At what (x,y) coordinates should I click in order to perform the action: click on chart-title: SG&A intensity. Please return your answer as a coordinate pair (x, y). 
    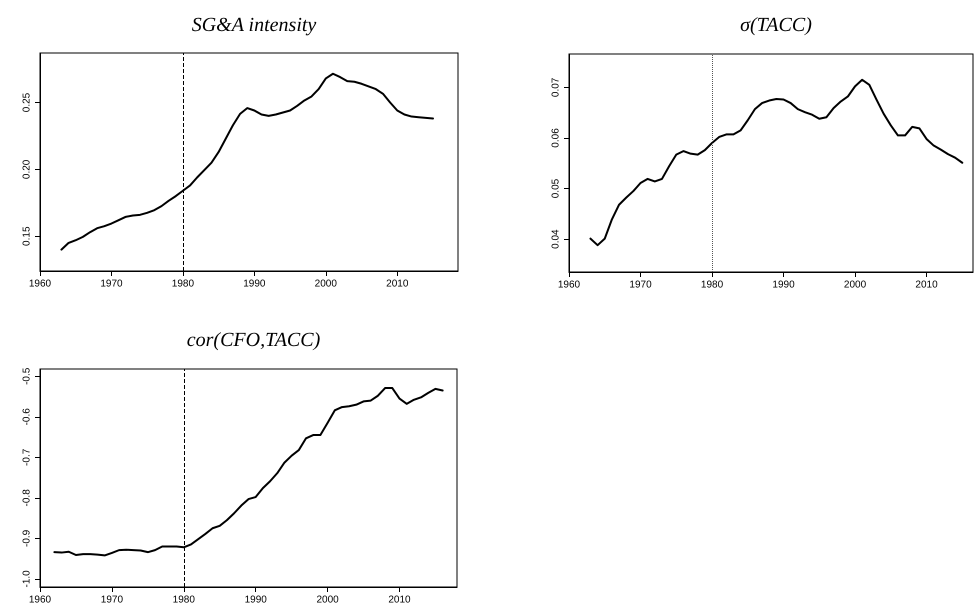
    Looking at the image, I should click on (254, 25).